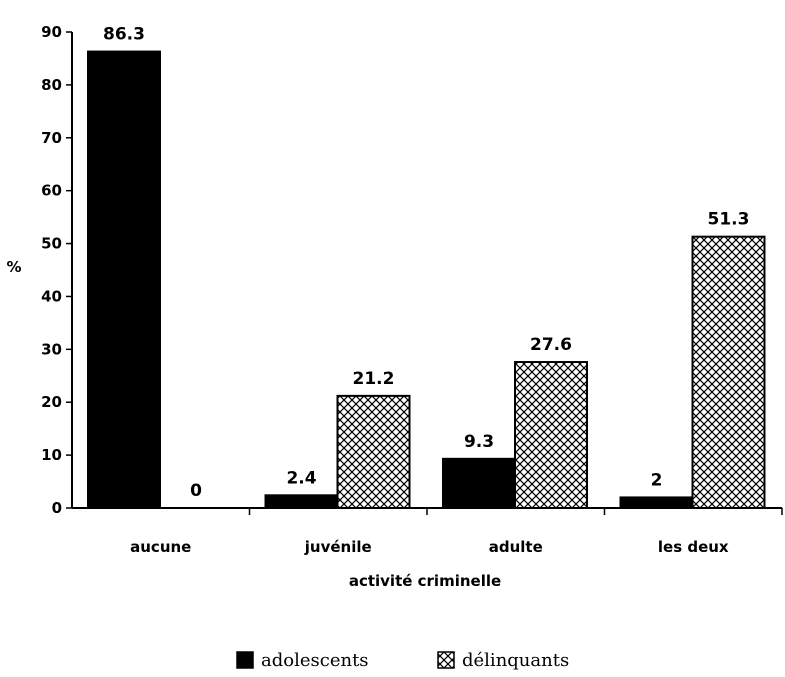  Describe the element at coordinates (657, 480) in the screenshot. I see `data-label: 2` at that location.